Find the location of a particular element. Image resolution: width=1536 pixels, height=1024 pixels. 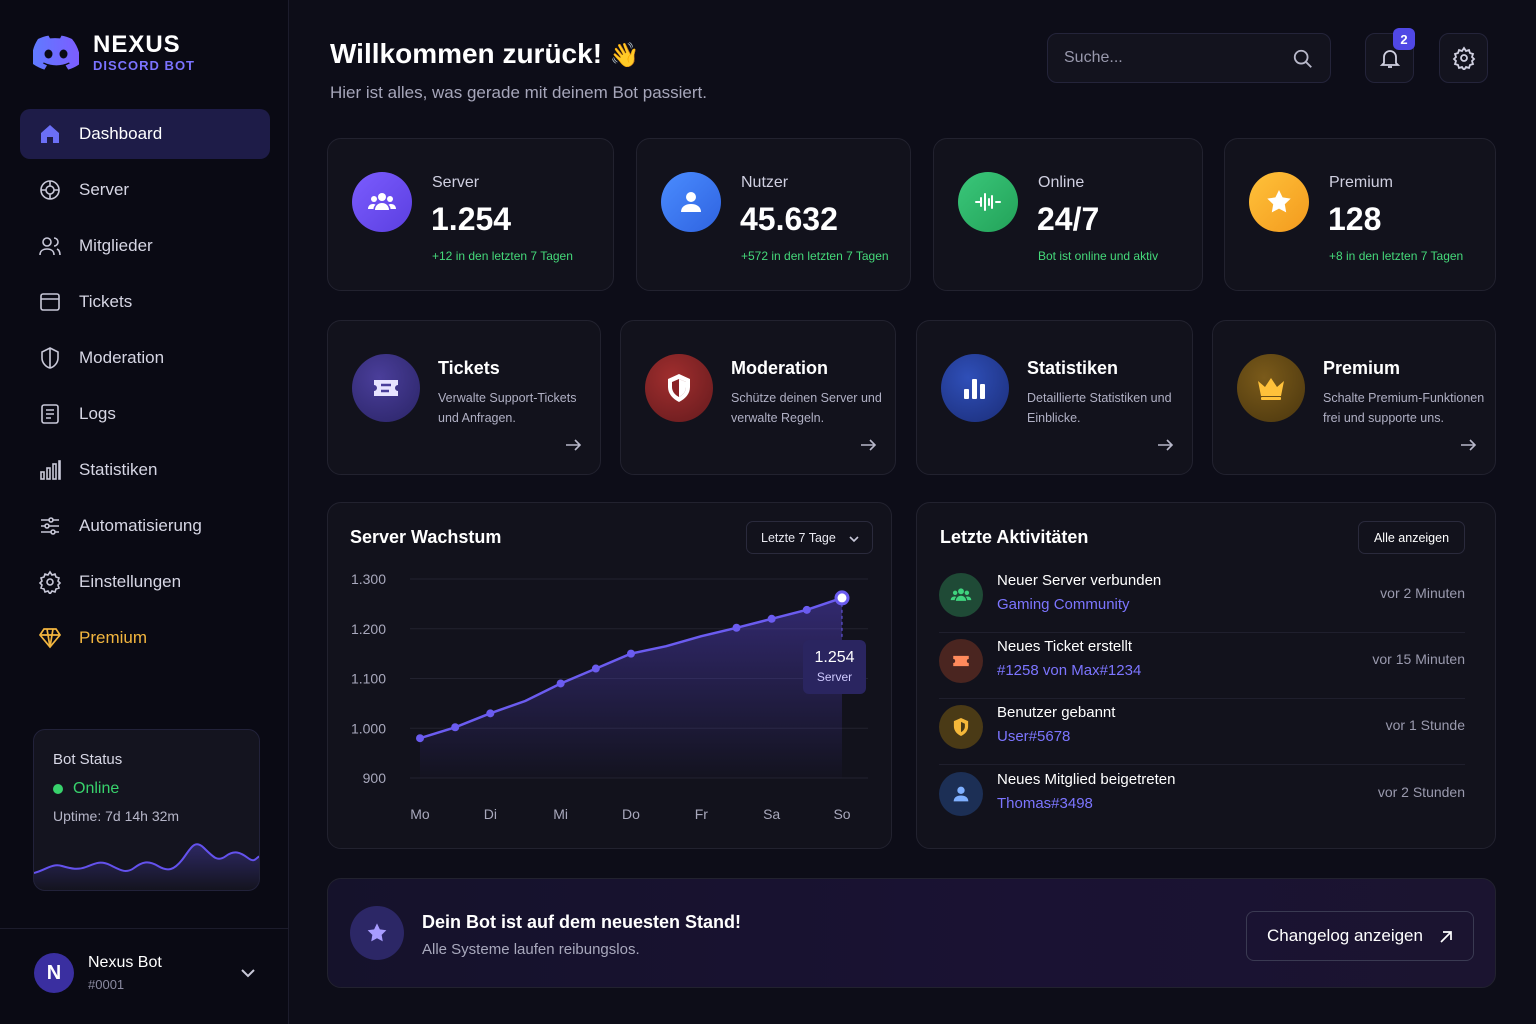

settings-button is located at coordinates (1463, 58).